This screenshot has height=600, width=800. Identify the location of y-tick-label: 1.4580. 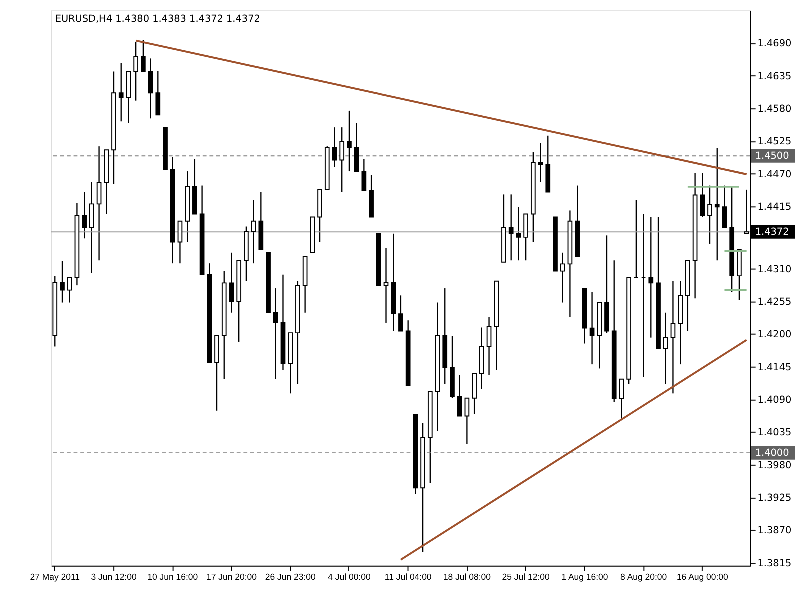
(775, 109).